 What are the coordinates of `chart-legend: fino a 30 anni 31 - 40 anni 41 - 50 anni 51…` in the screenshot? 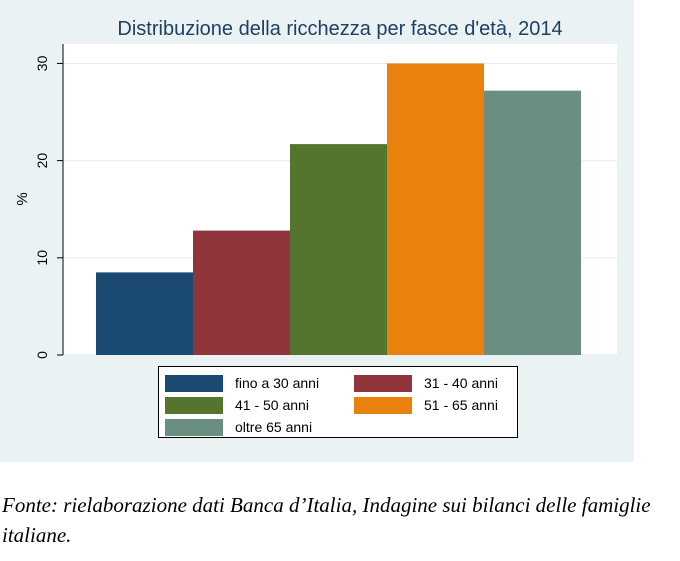 It's located at (338, 402).